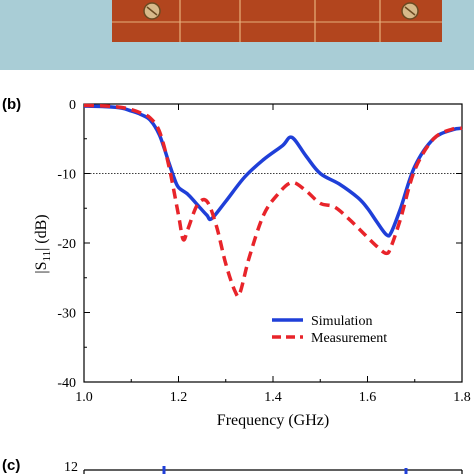  Describe the element at coordinates (66, 244) in the screenshot. I see `y-tick-label: -20` at that location.